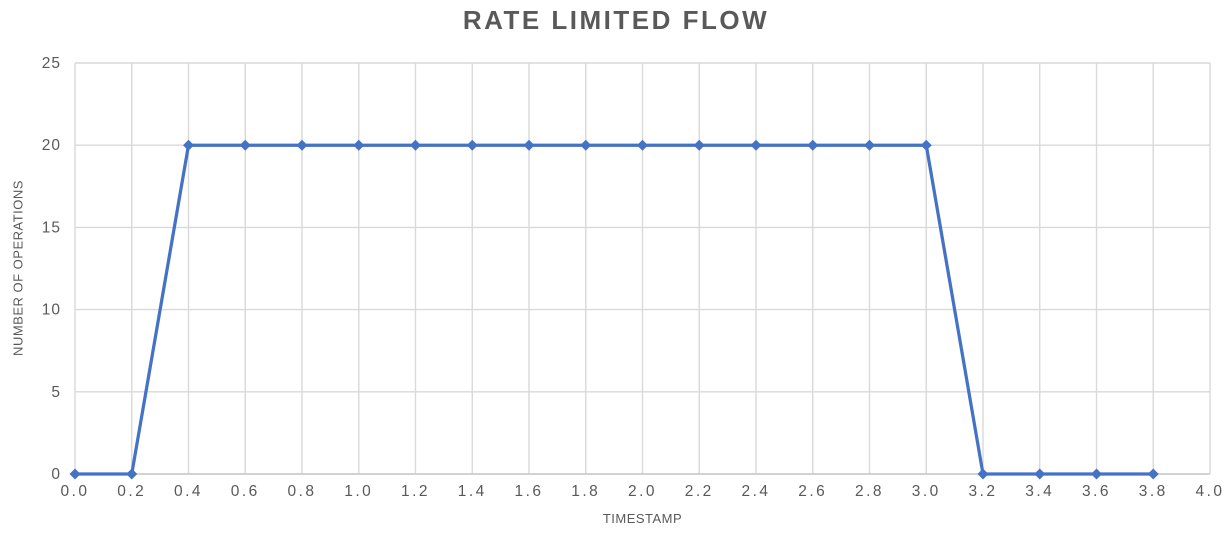  What do you see at coordinates (358, 491) in the screenshot?
I see `x-tick-label: 1.0` at bounding box center [358, 491].